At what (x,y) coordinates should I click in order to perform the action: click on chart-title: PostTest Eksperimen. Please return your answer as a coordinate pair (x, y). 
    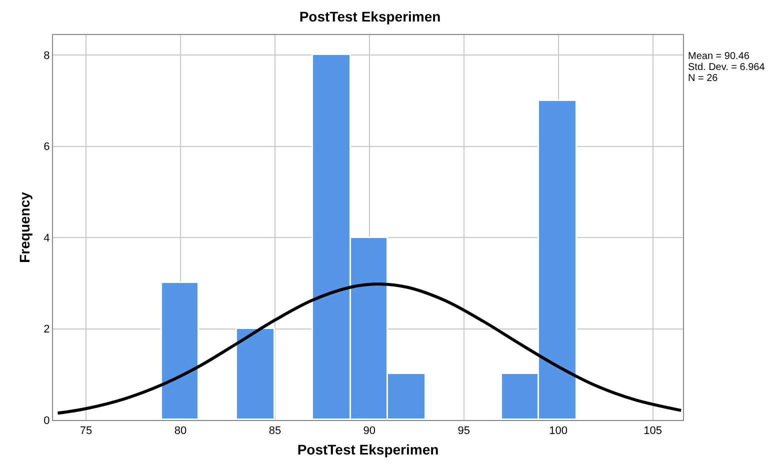
    Looking at the image, I should click on (370, 16).